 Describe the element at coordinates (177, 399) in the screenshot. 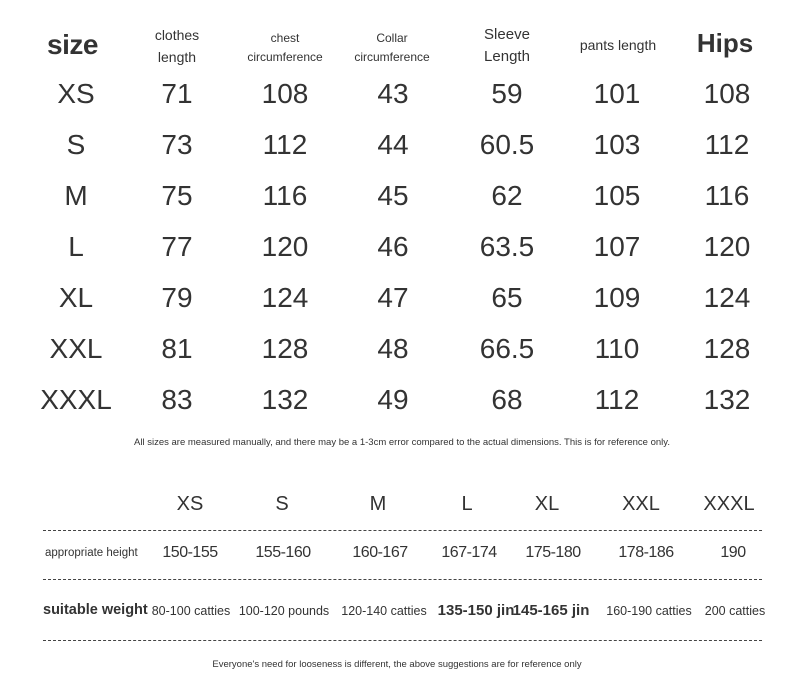

I see `measurement-cell: 83` at that location.